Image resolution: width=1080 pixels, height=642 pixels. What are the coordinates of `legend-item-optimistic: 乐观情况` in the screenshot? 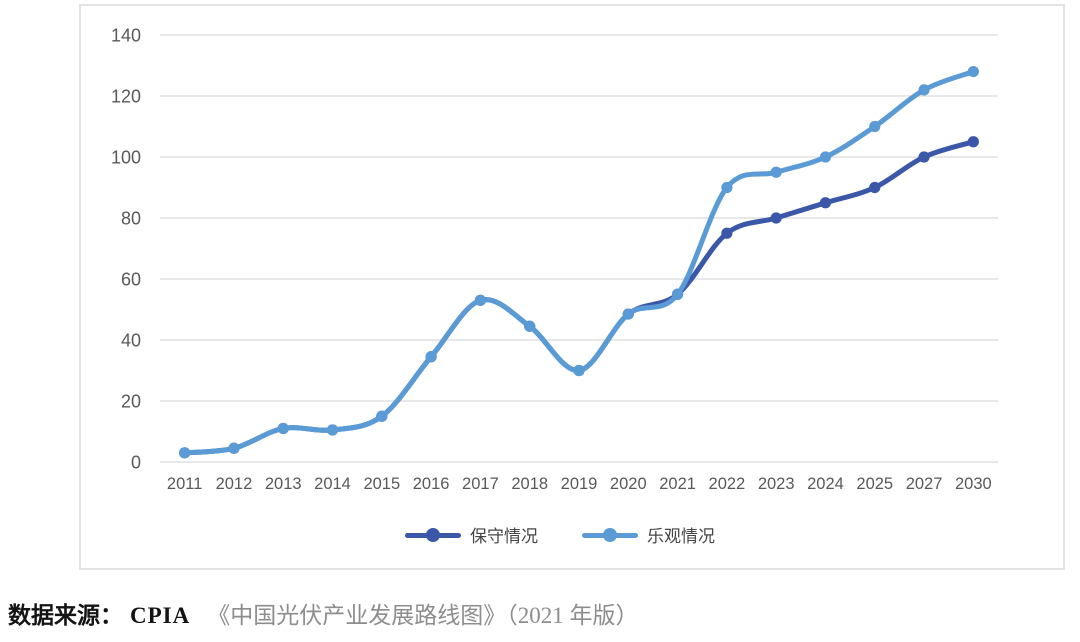 It's located at (648, 534).